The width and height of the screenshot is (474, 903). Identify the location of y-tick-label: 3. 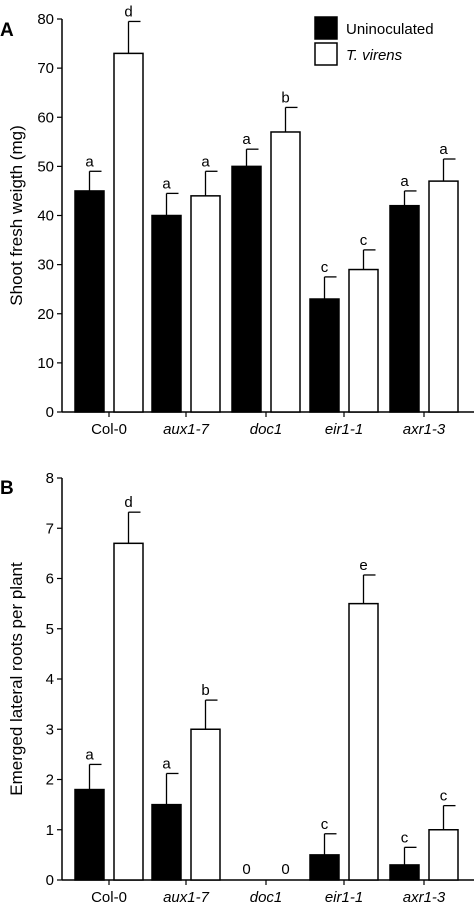
(50, 729).